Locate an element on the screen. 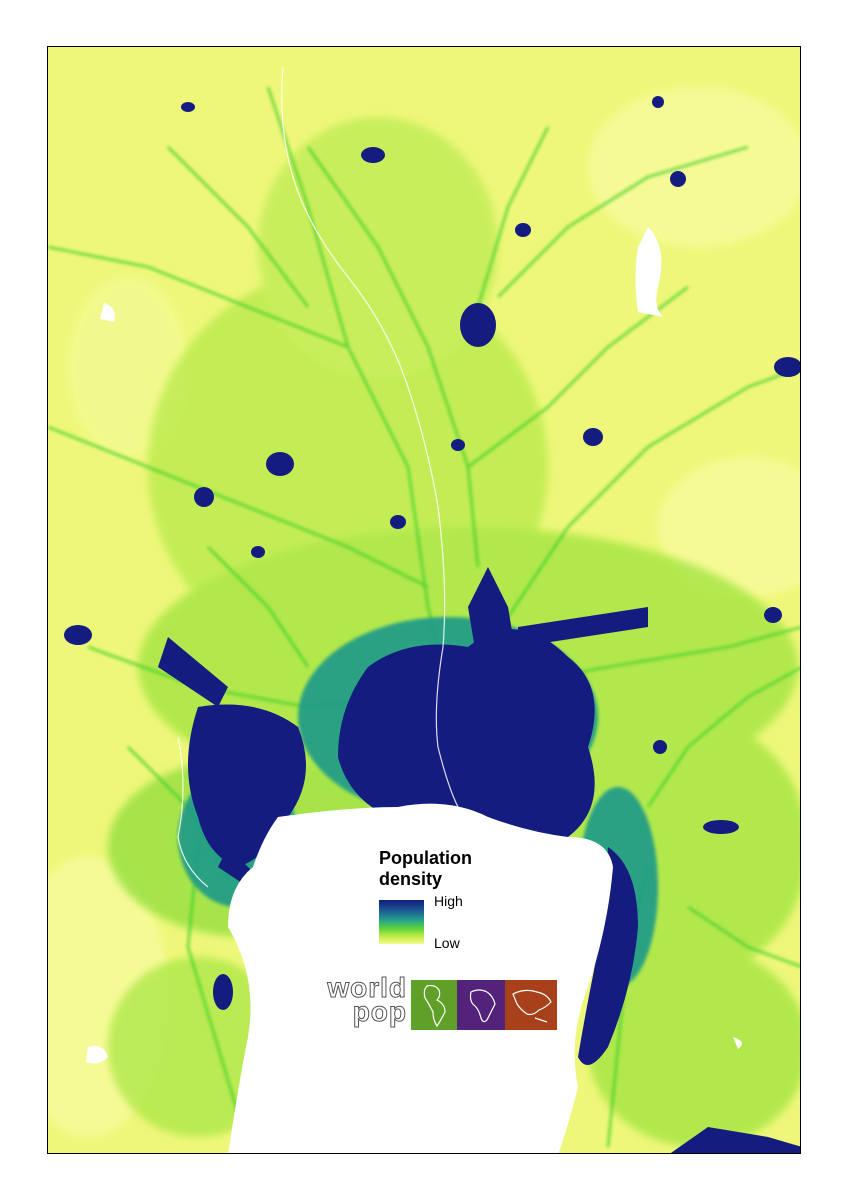  africa-tile-icon is located at coordinates (483, 1005).